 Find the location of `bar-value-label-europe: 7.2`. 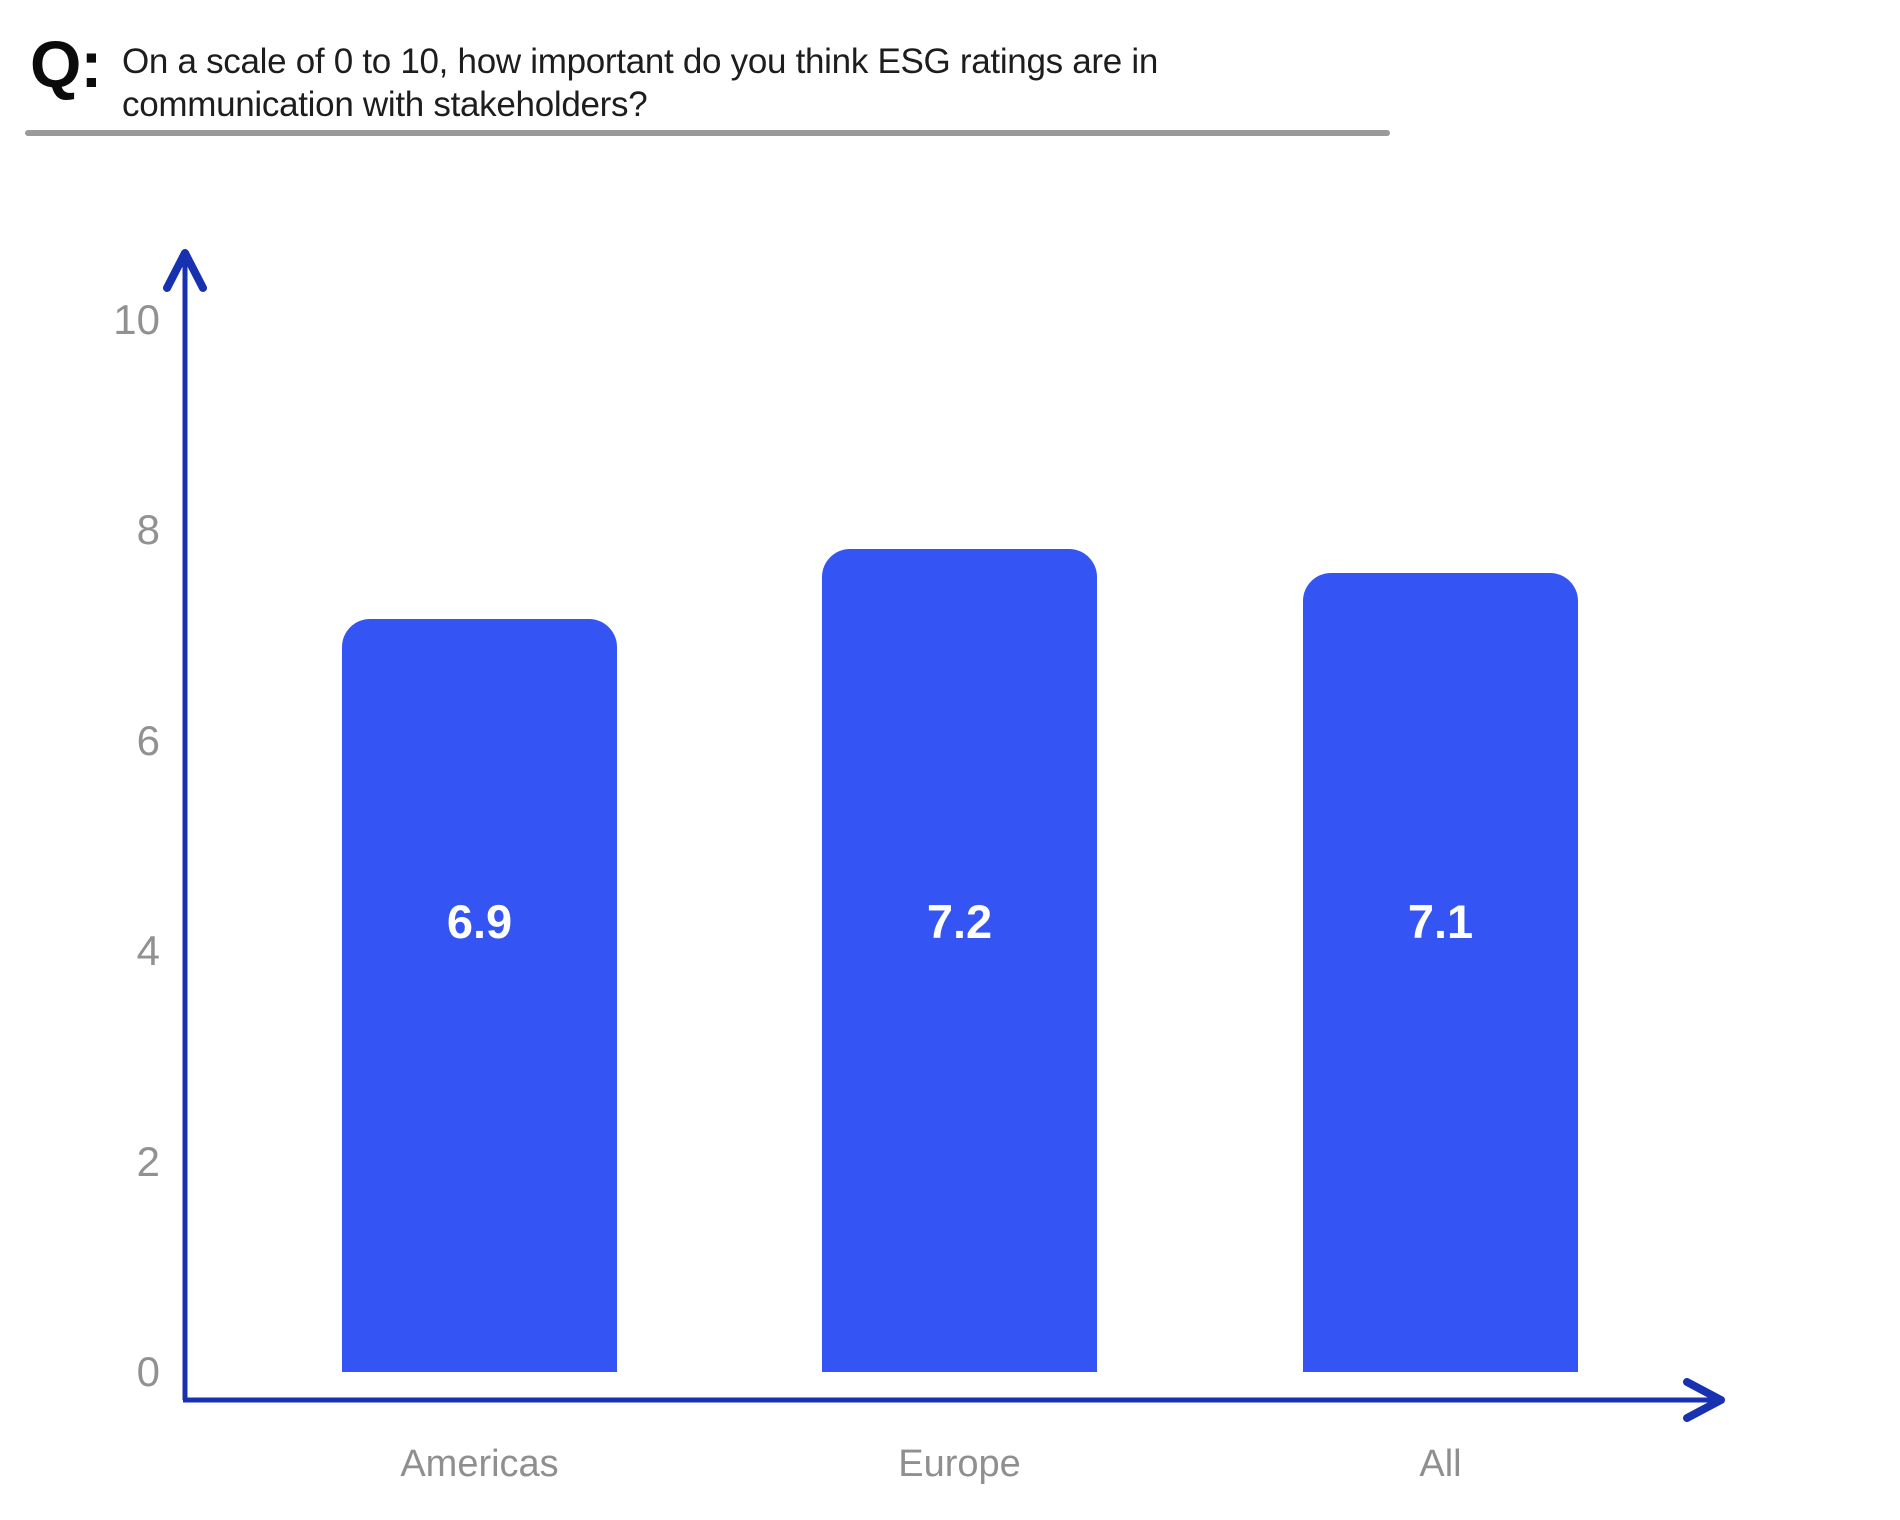

bar-value-label-europe: 7.2 is located at coordinates (959, 921).